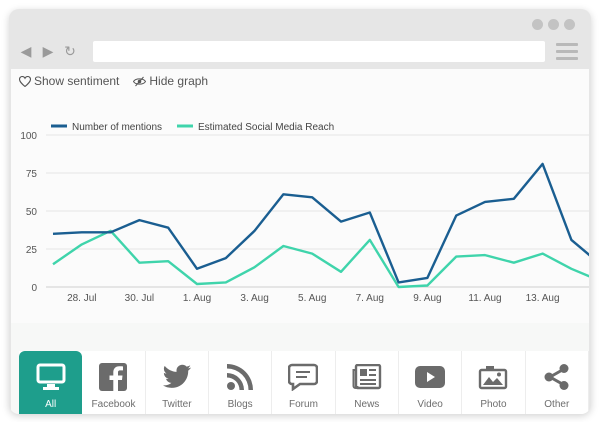 The image size is (600, 422). Describe the element at coordinates (179, 81) in the screenshot. I see `hide-graph-label: Hide graph` at that location.